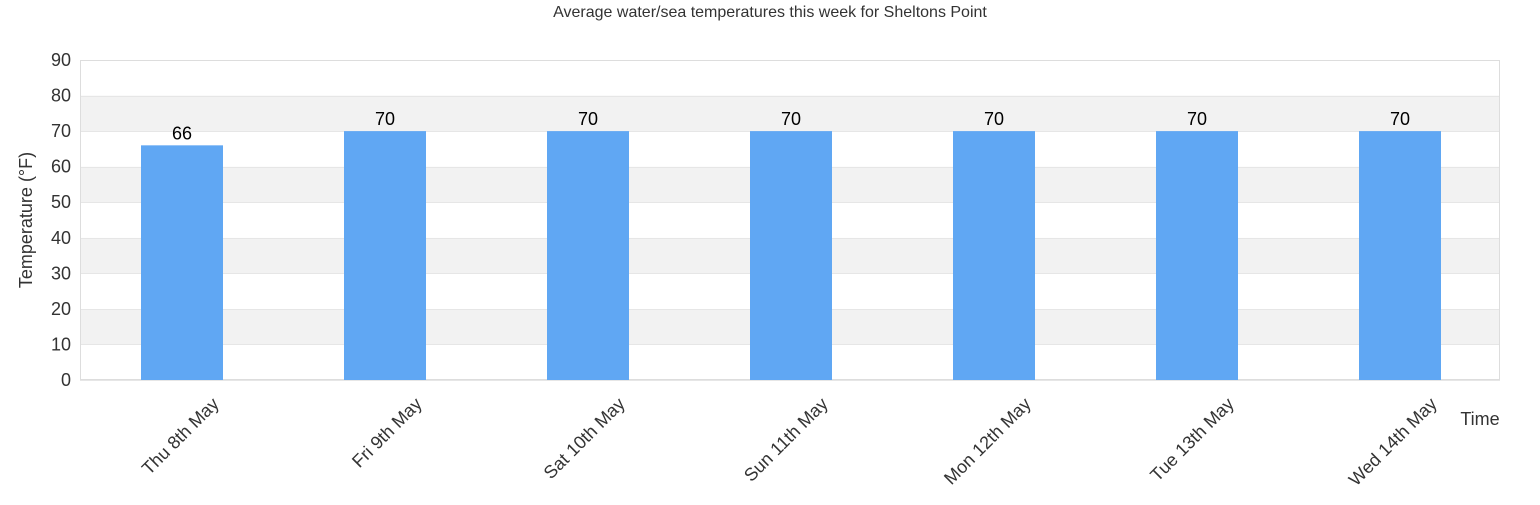 The height and width of the screenshot is (505, 1540). Describe the element at coordinates (1393, 442) in the screenshot. I see `x-tick-label: Wed 14th May` at that location.